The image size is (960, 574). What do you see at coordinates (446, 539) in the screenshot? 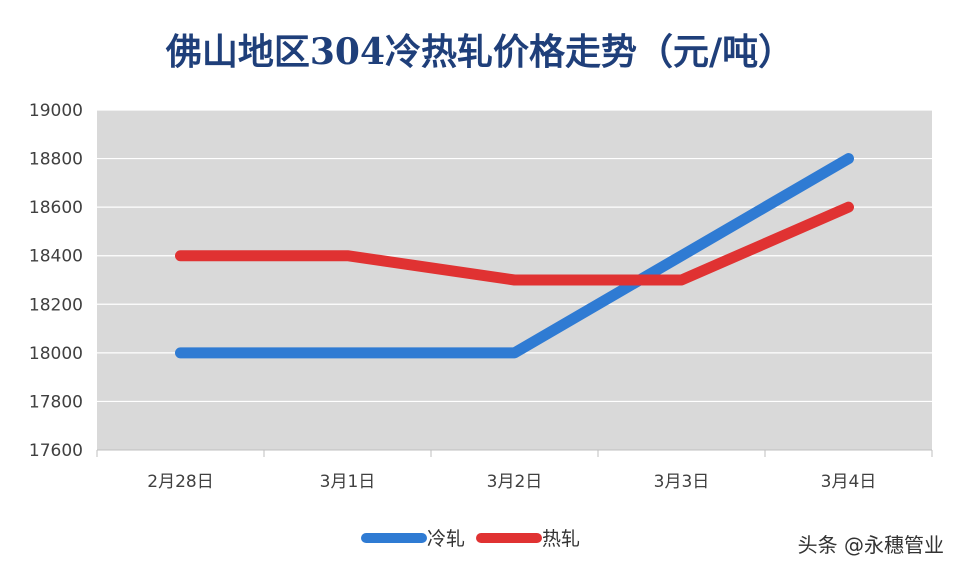
I see `legend-label: 冷轧` at bounding box center [446, 539].